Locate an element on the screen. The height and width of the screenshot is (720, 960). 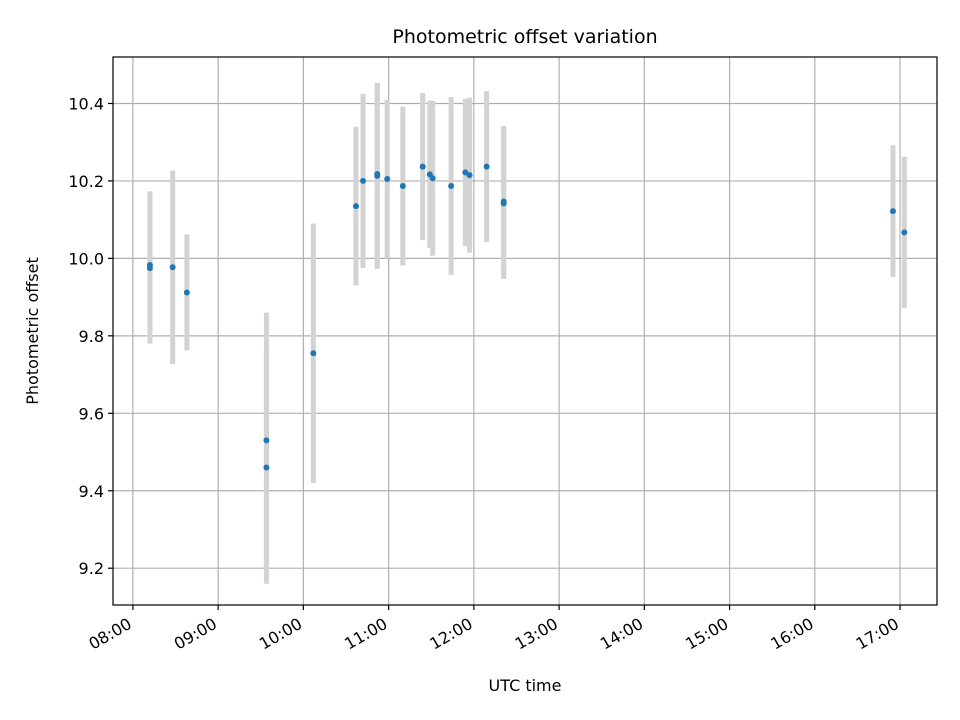
x-tick-label: 09:00 is located at coordinates (195, 634).